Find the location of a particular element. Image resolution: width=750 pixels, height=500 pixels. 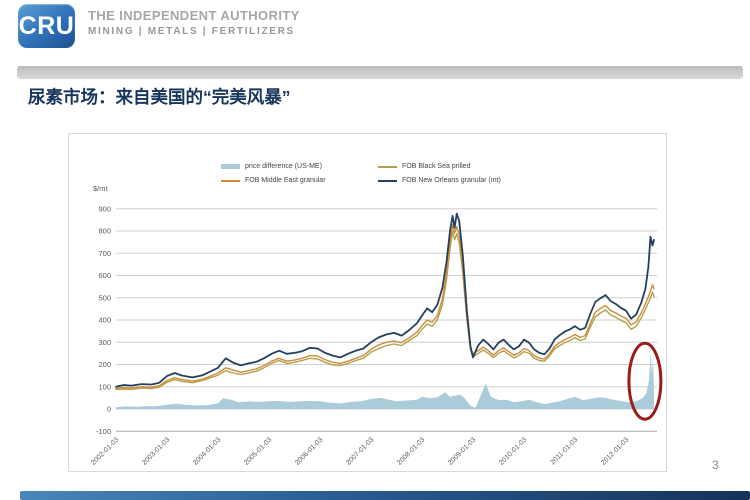

footer-bar is located at coordinates (385, 495).